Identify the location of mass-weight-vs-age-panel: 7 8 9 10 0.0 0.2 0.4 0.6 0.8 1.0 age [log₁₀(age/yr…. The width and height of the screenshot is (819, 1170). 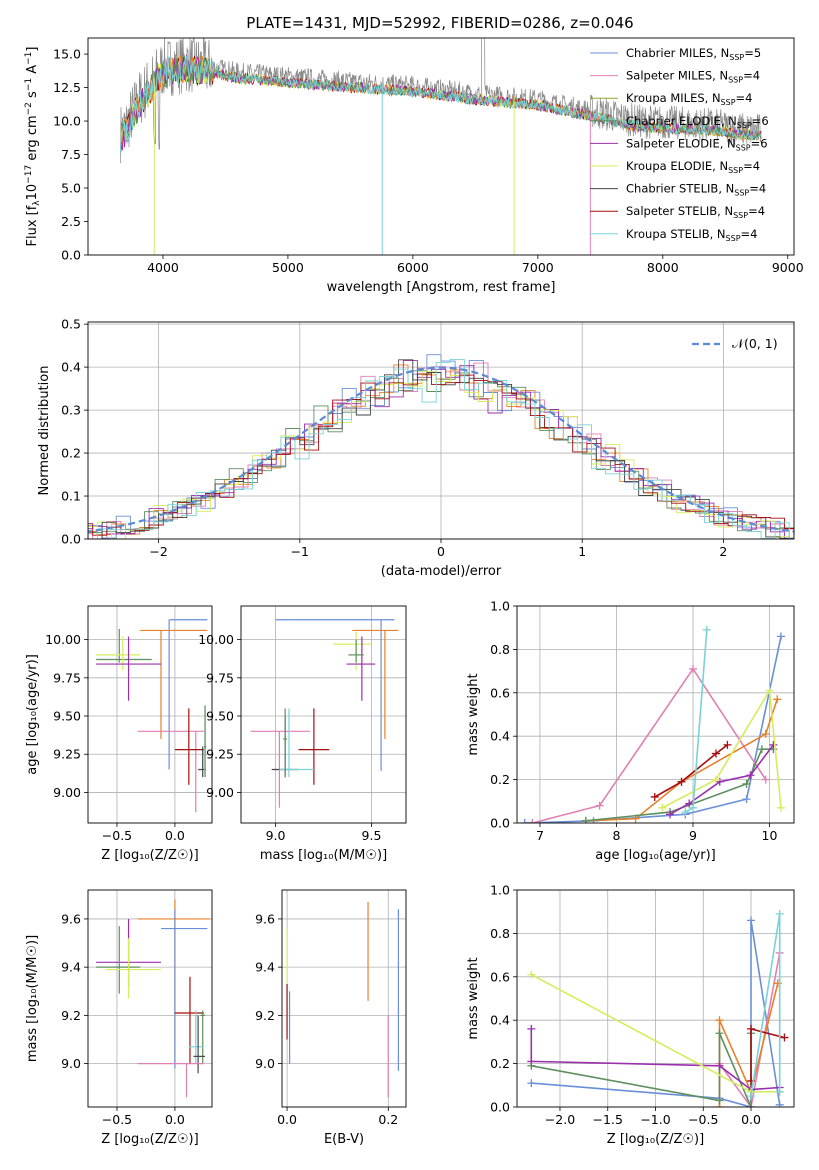
(630, 731).